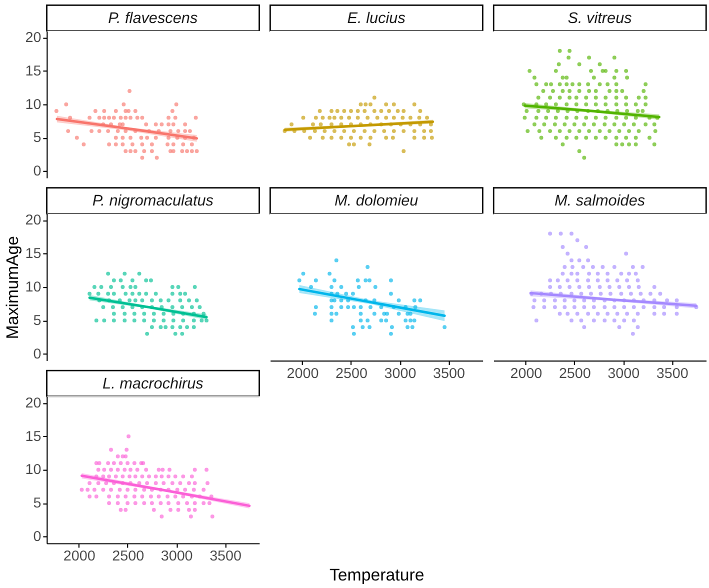 The image size is (709, 588). Describe the element at coordinates (153, 18) in the screenshot. I see `chart-title: P. flavescens` at that location.